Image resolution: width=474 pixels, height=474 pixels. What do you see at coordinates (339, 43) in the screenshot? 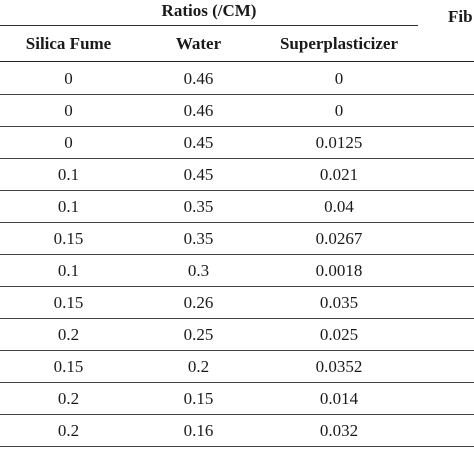
I see `column-header-superplasticizer: Superplasticizer` at bounding box center [339, 43].